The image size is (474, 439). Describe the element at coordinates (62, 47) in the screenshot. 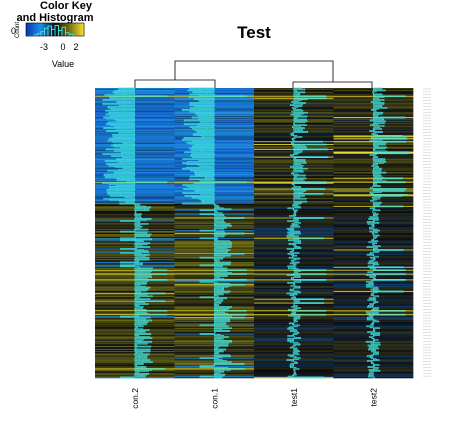

I see `color-key-tick-0: 0` at that location.